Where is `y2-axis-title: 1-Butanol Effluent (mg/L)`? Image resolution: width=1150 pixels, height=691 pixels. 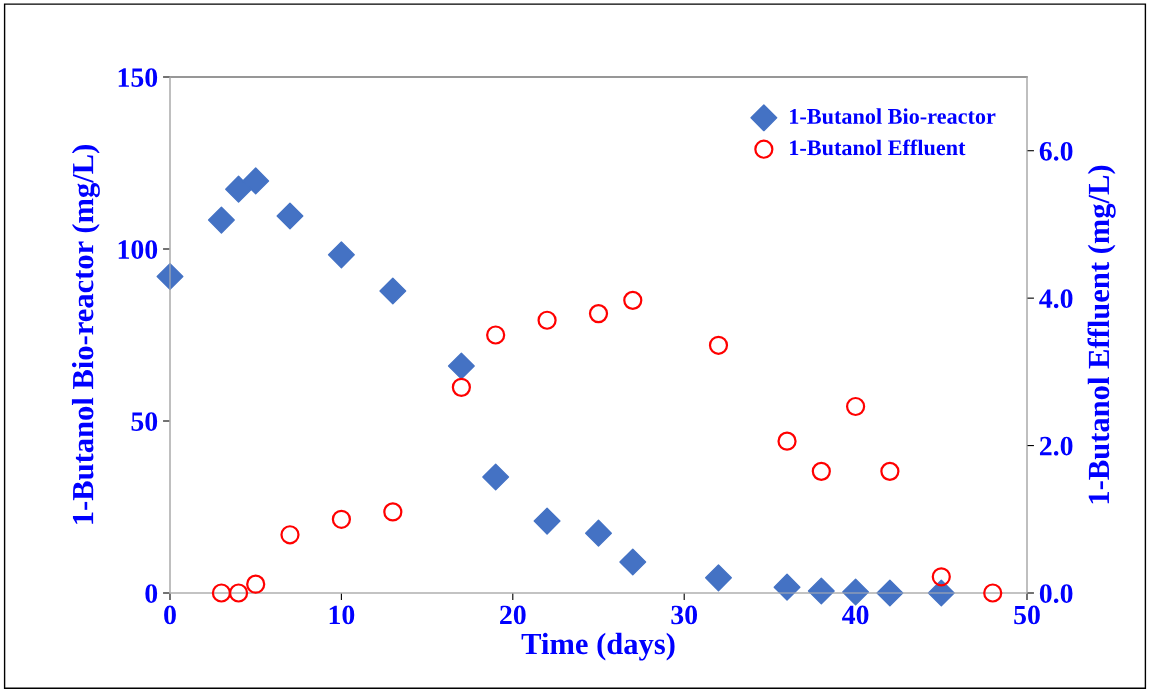
y2-axis-title: 1-Butanol Effluent (mg/L) is located at coordinates (1101, 334).